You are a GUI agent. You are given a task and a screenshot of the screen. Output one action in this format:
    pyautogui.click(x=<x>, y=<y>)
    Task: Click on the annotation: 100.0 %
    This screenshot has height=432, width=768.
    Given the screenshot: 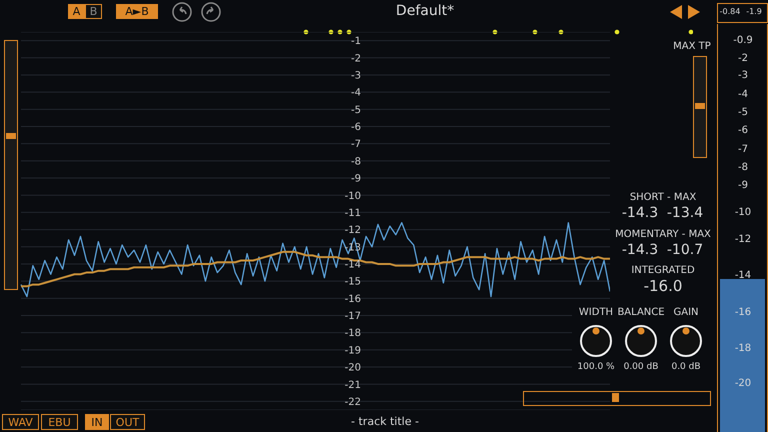 What is the action you would take?
    pyautogui.click(x=596, y=367)
    